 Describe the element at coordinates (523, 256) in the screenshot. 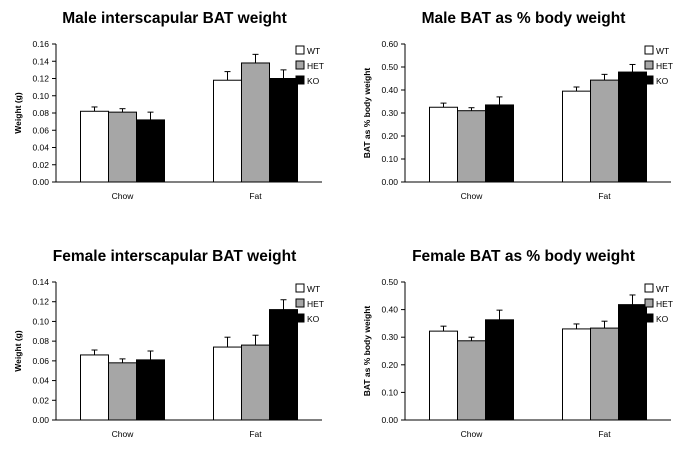

I see `chart-title: Female BAT as % body weight` at that location.